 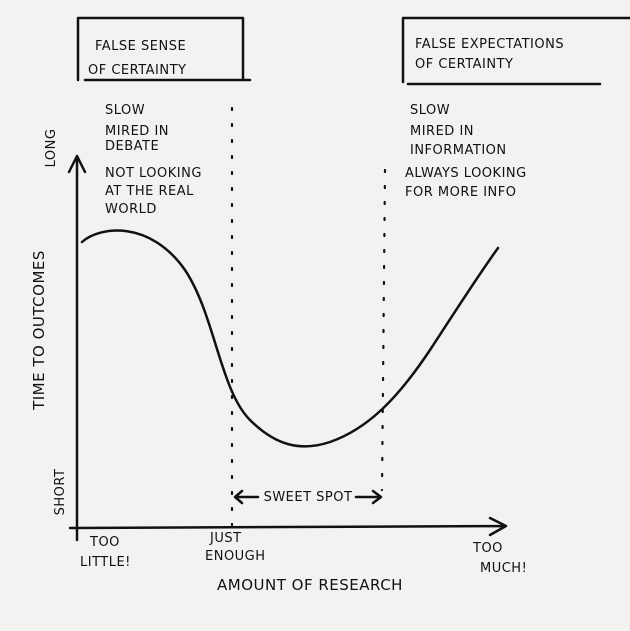 What do you see at coordinates (288, 526) in the screenshot?
I see `x-axis` at bounding box center [288, 526].